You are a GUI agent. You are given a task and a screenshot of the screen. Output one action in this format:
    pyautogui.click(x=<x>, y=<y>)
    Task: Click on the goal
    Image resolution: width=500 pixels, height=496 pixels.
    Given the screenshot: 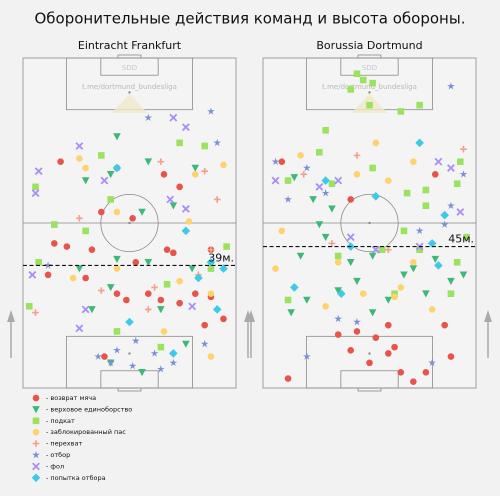 What is the action you would take?
    pyautogui.click(x=129, y=56)
    